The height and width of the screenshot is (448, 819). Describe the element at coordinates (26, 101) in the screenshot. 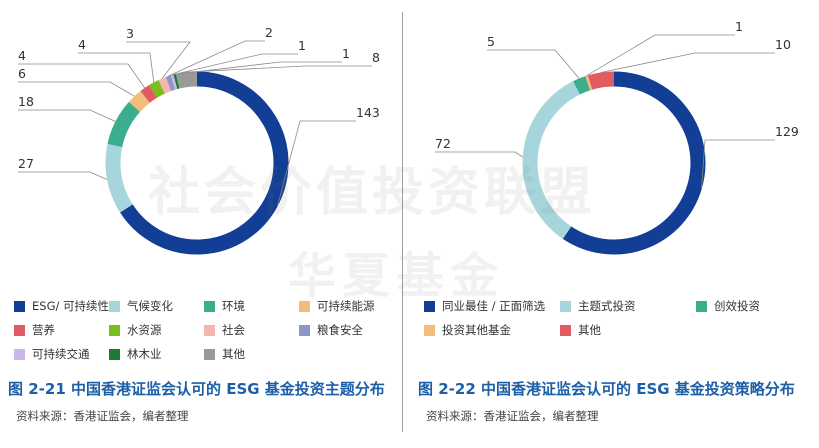

I see `data-label-2: 18` at that location.